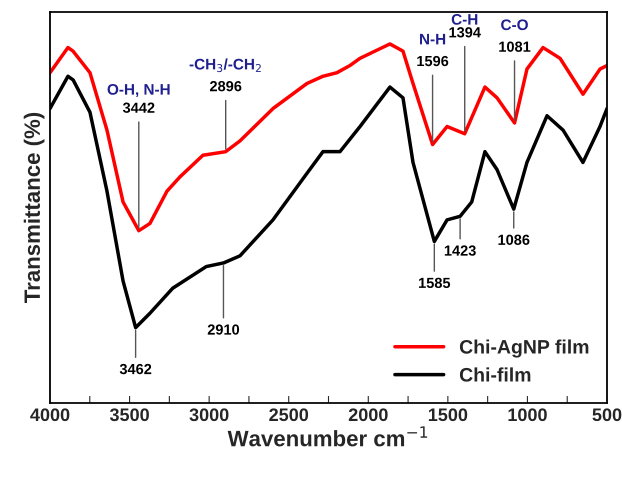 The height and width of the screenshot is (490, 622). Describe the element at coordinates (527, 415) in the screenshot. I see `x-tick-label: 1000` at that location.